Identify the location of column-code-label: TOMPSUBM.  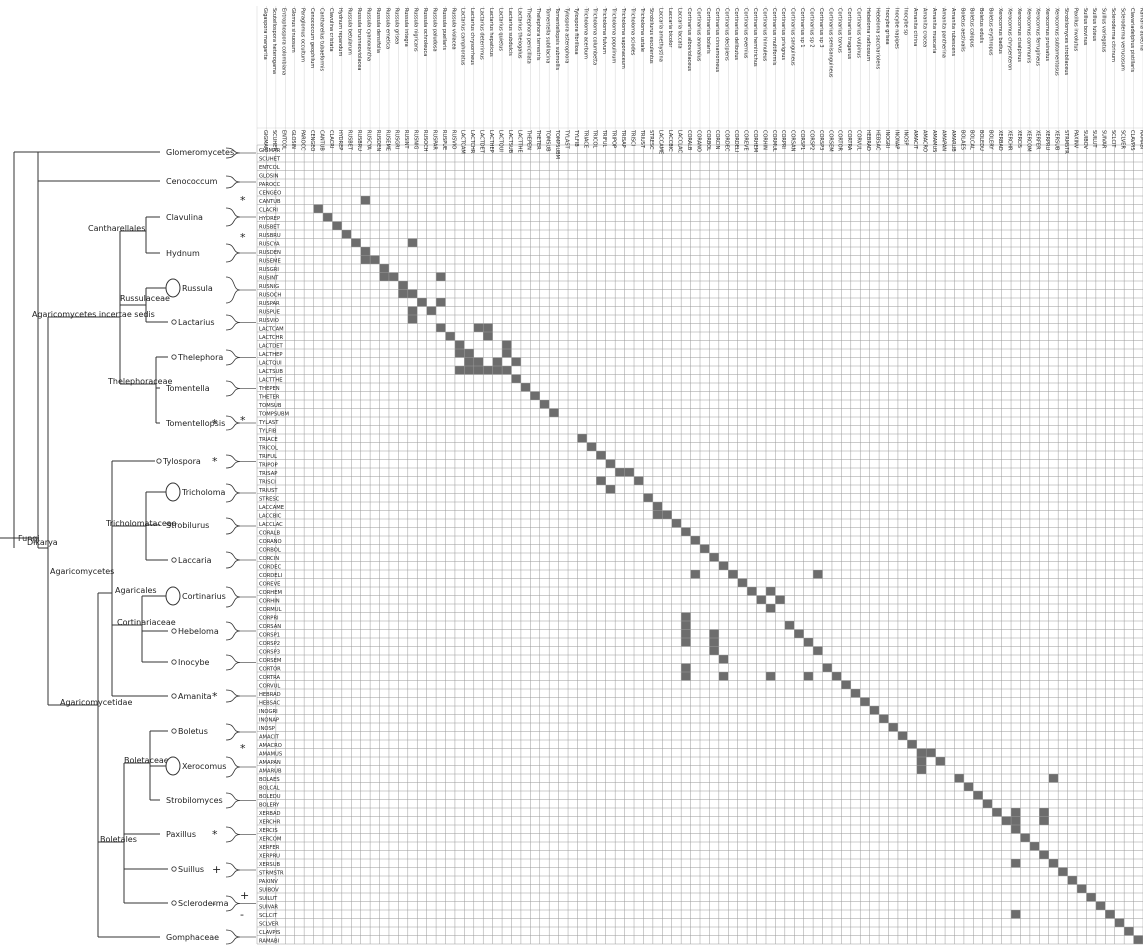
(557, 144).